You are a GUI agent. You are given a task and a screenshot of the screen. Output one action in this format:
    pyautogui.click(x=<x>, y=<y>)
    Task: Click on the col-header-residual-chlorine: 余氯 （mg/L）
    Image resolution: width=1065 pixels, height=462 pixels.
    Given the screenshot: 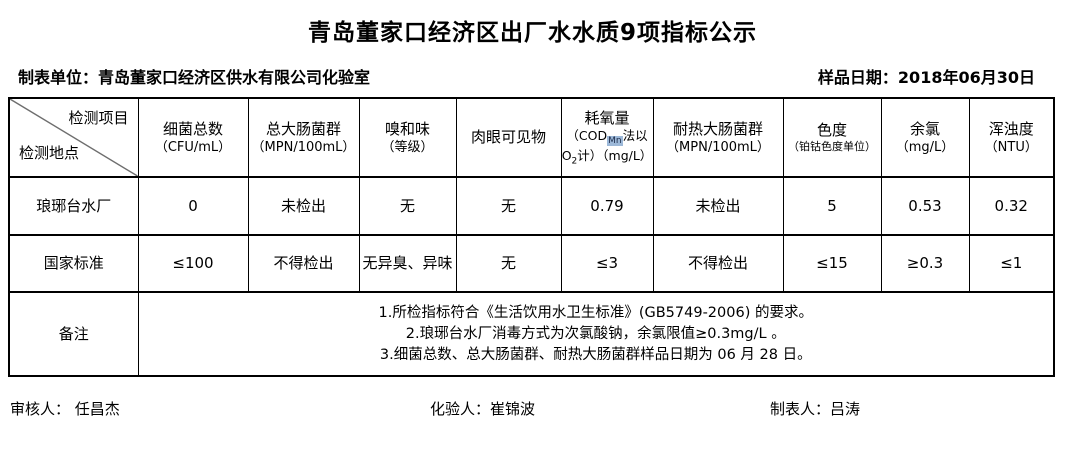 What is the action you would take?
    pyautogui.click(x=925, y=137)
    